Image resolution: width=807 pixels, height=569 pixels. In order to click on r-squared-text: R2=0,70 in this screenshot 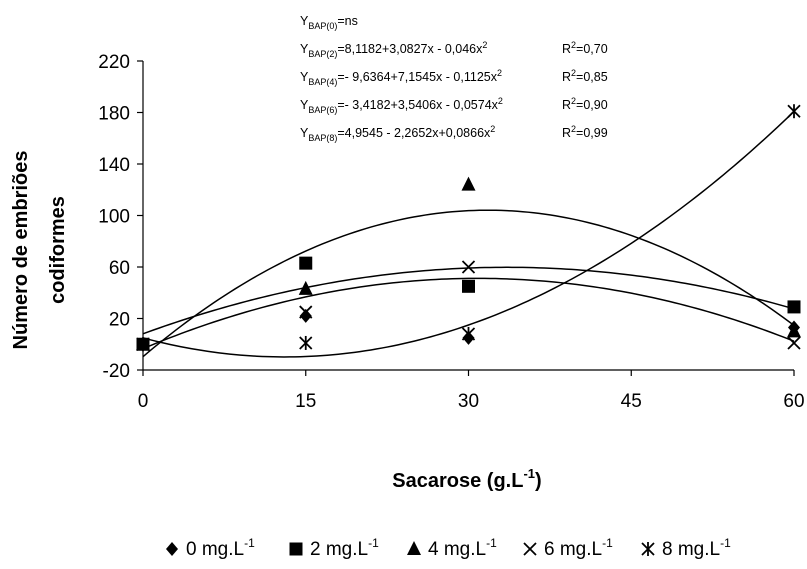, I will do `click(585, 48)`.